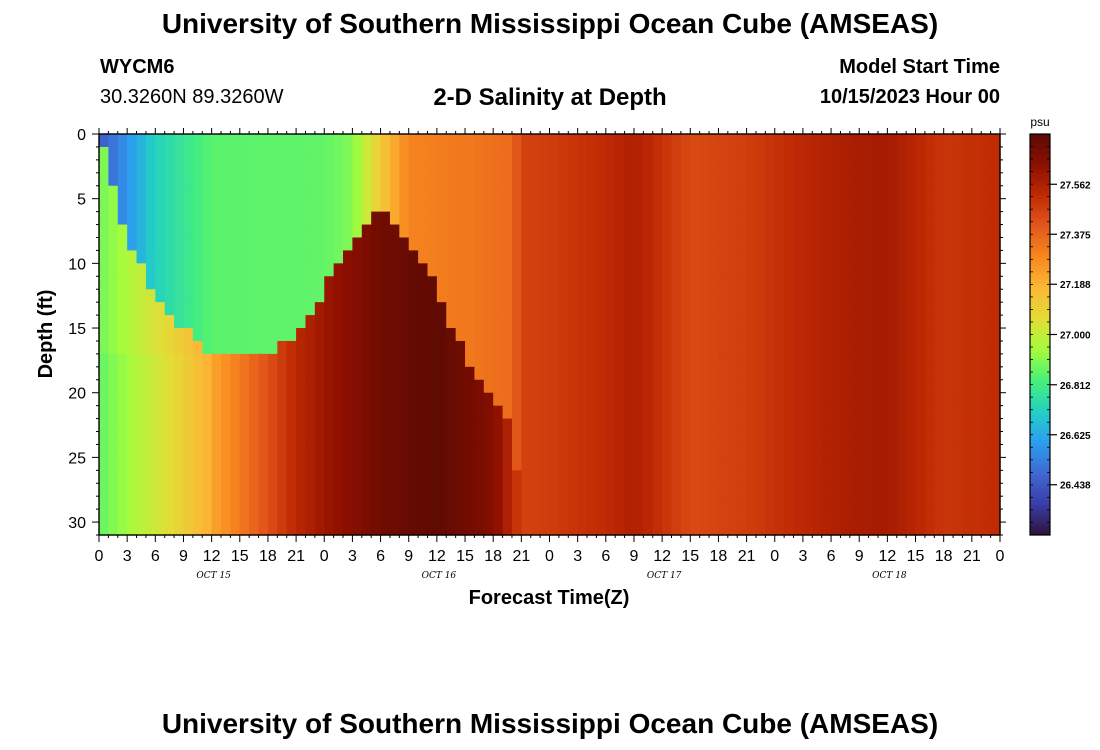 This screenshot has height=750, width=1100. What do you see at coordinates (944, 556) in the screenshot?
I see `x-tick-label: 18` at bounding box center [944, 556].